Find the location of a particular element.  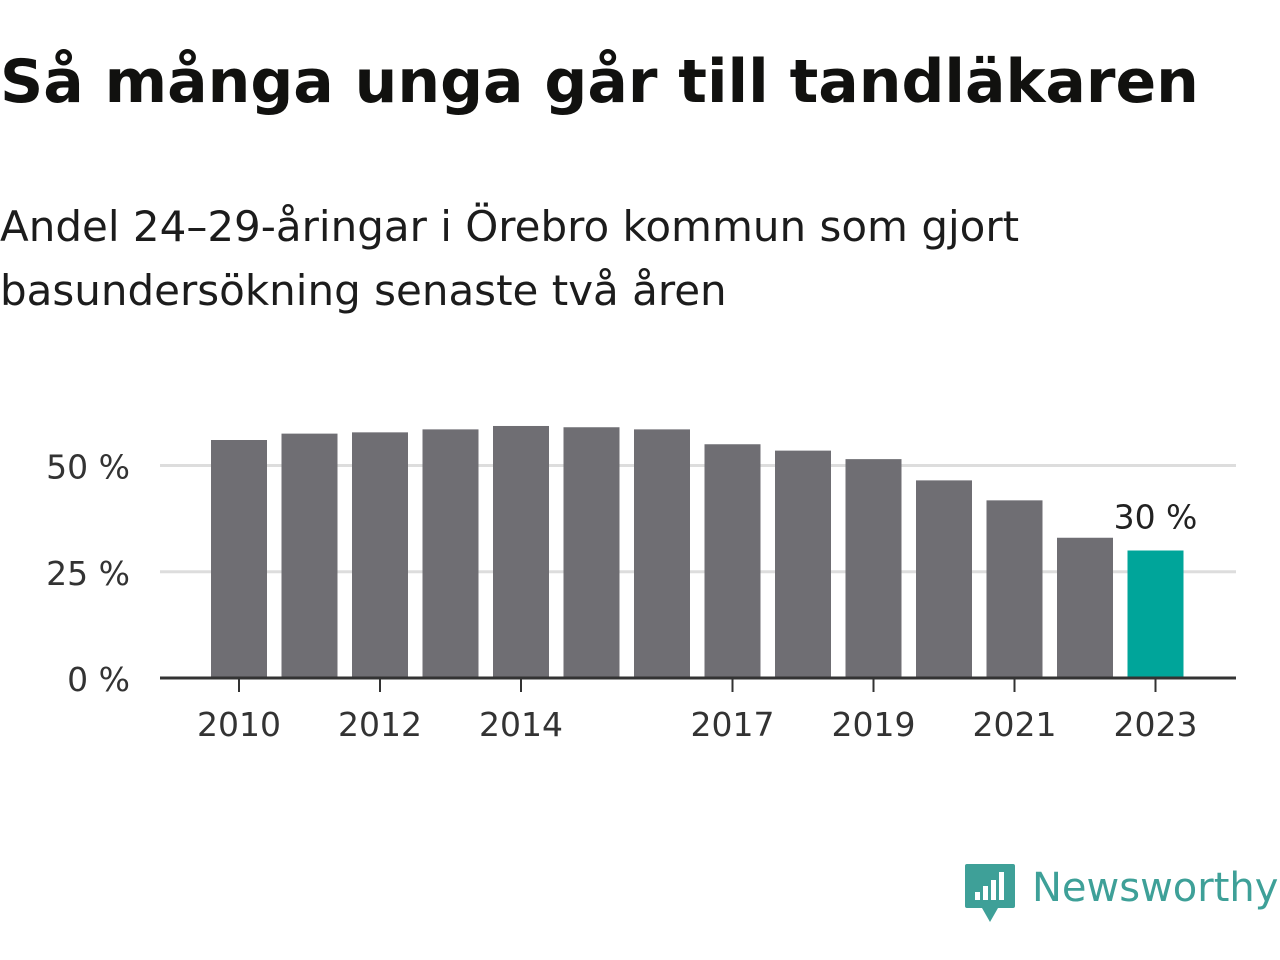

data-label-2023: 30 % is located at coordinates (1156, 517).